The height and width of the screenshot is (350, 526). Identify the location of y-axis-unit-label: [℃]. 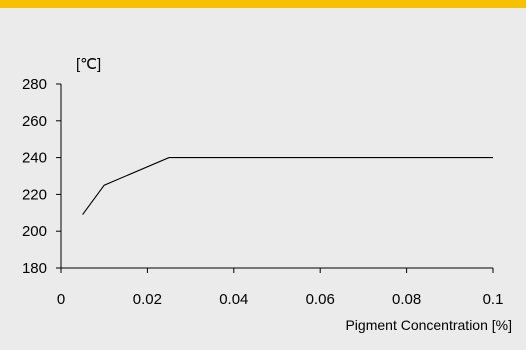
(88, 64).